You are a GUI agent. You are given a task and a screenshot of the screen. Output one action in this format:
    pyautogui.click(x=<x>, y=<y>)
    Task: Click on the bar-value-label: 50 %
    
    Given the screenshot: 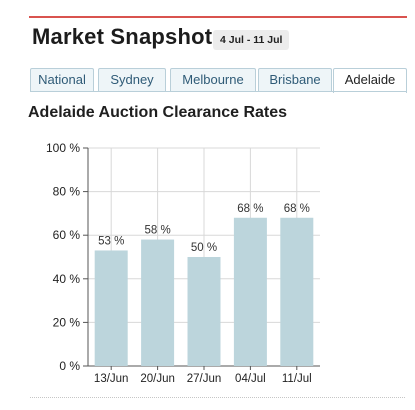 What is the action you would take?
    pyautogui.click(x=204, y=248)
    